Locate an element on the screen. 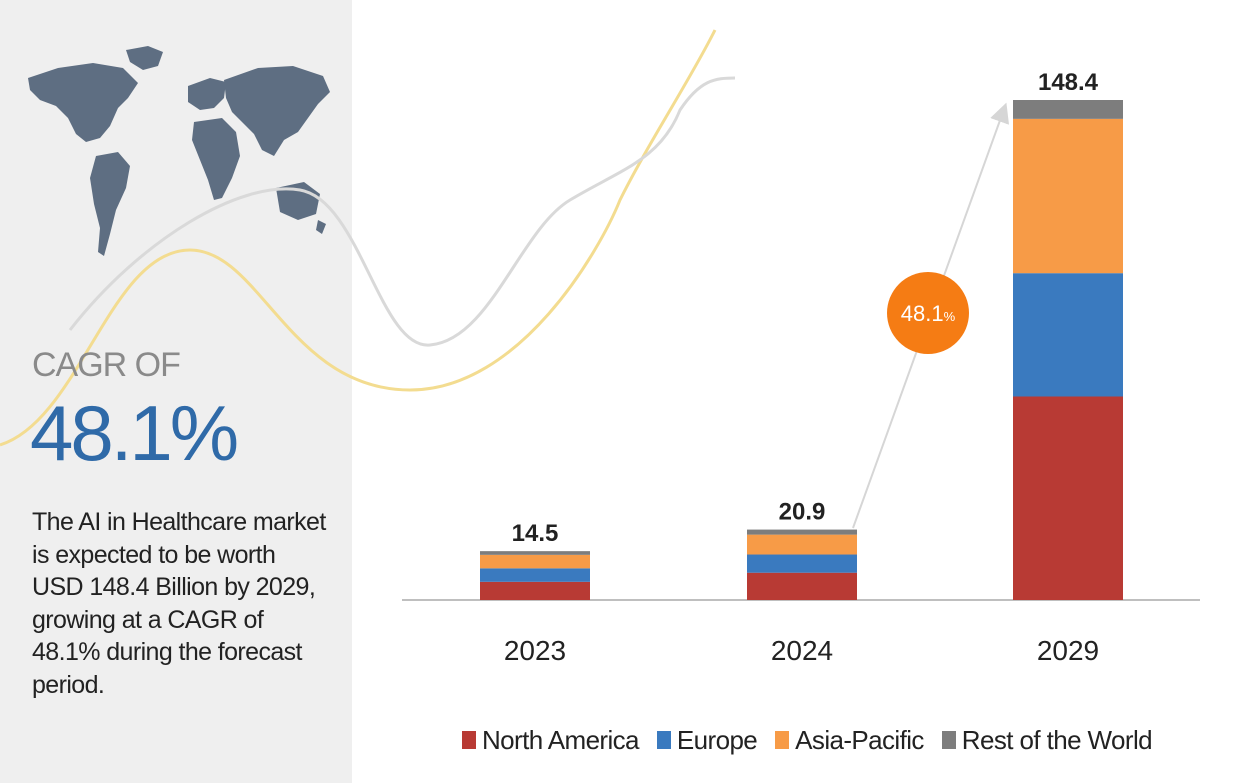  bar-segment-rest-of-the-world-2029 is located at coordinates (1068, 109).